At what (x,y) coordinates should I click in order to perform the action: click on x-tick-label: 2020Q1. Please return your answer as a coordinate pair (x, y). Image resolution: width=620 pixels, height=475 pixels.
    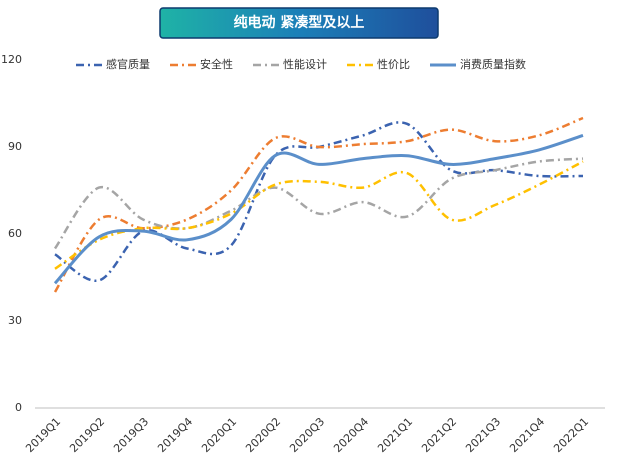
    Looking at the image, I should click on (219, 435).